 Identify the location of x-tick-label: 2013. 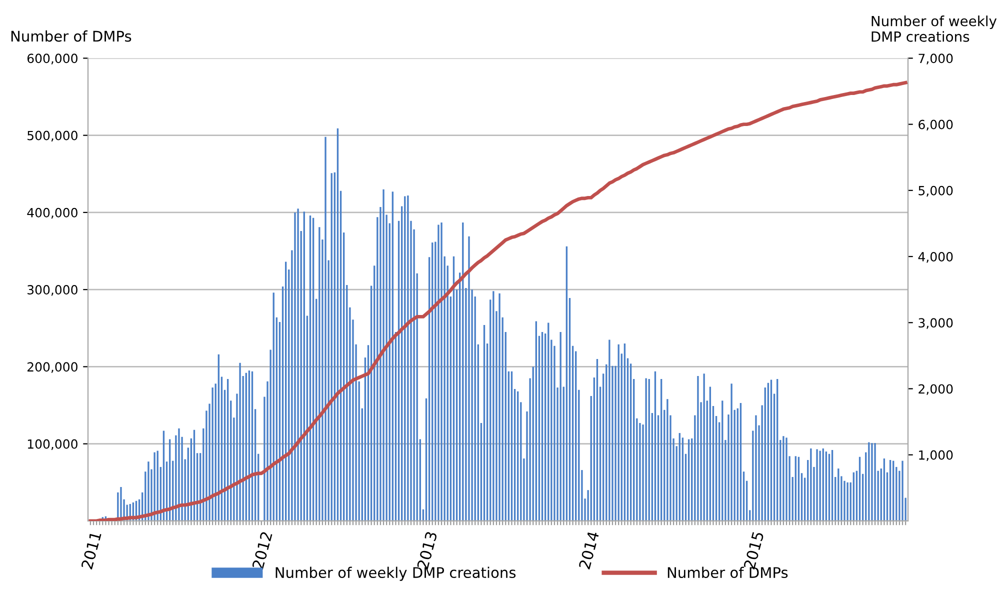
(427, 550).